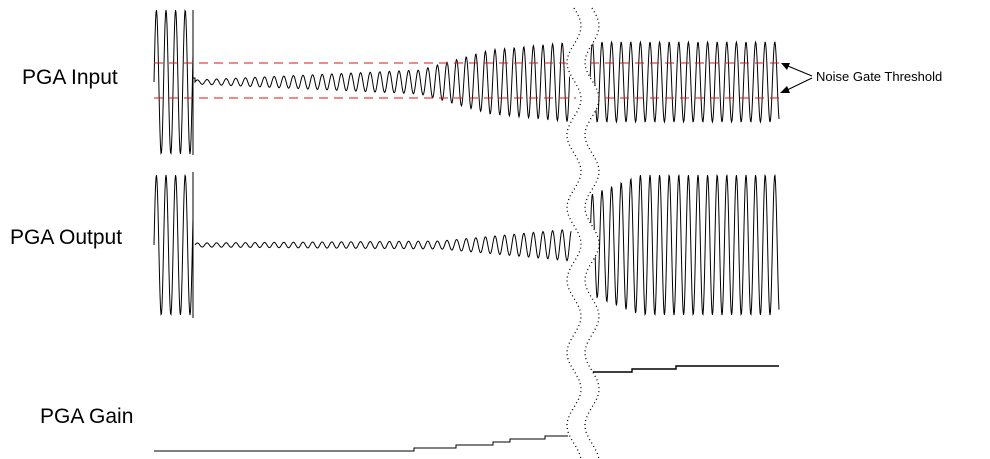 The width and height of the screenshot is (990, 459). What do you see at coordinates (466, 408) in the screenshot?
I see `pga-gain-staircase` at bounding box center [466, 408].